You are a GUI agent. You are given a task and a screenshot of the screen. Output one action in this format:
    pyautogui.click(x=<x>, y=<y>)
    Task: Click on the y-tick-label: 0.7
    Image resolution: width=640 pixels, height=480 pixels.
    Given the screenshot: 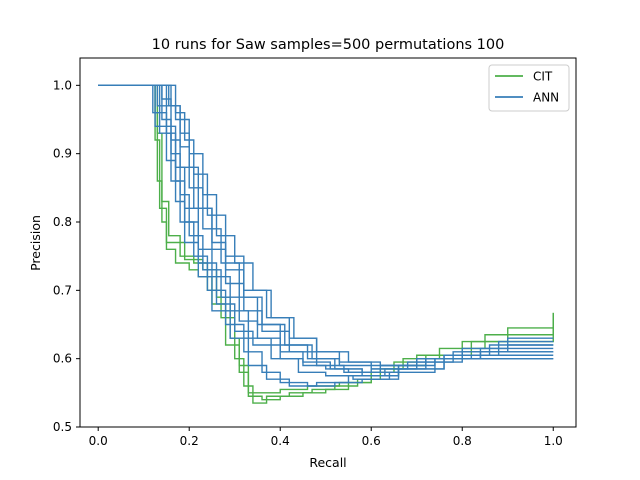 What is the action you would take?
    pyautogui.click(x=62, y=290)
    